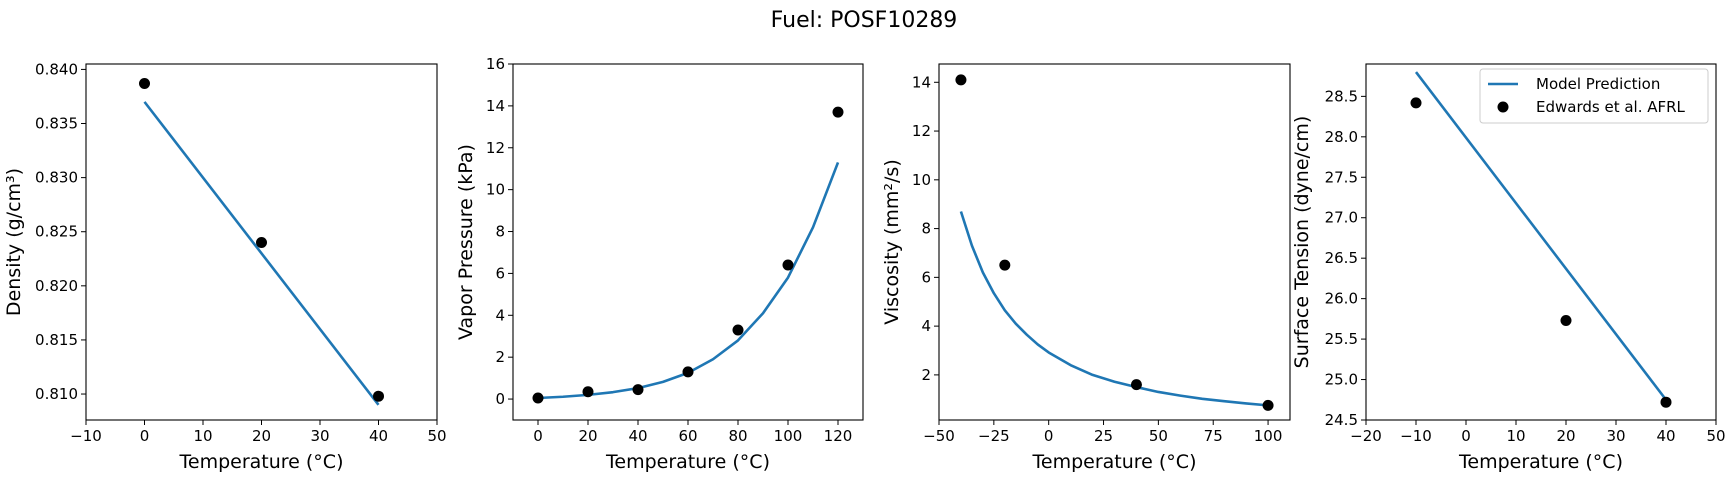  What do you see at coordinates (737, 436) in the screenshot?
I see `x-tick-label: 80` at bounding box center [737, 436].